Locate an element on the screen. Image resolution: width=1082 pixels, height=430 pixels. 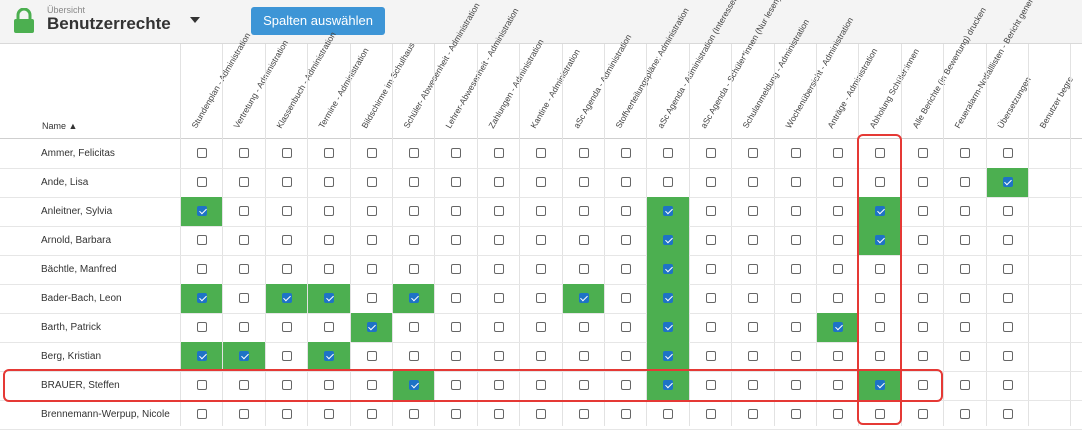
user-name: Anleitner, Sylvia is located at coordinates (77, 211).